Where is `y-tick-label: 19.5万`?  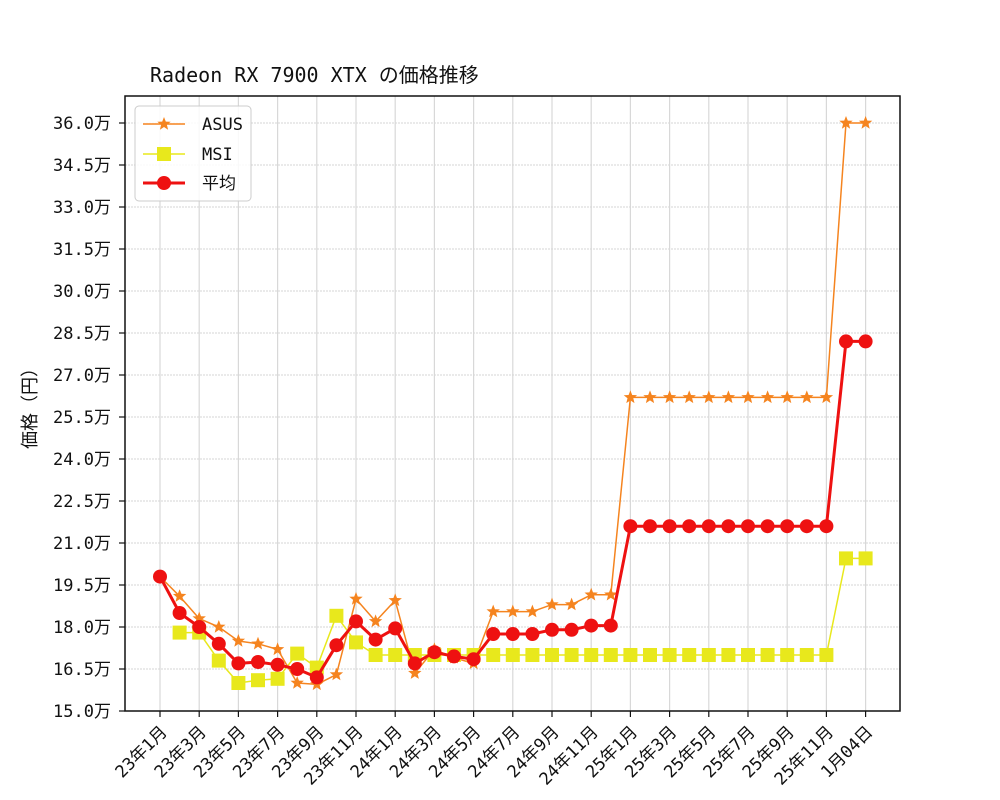
y-tick-label: 19.5万 is located at coordinates (82, 586).